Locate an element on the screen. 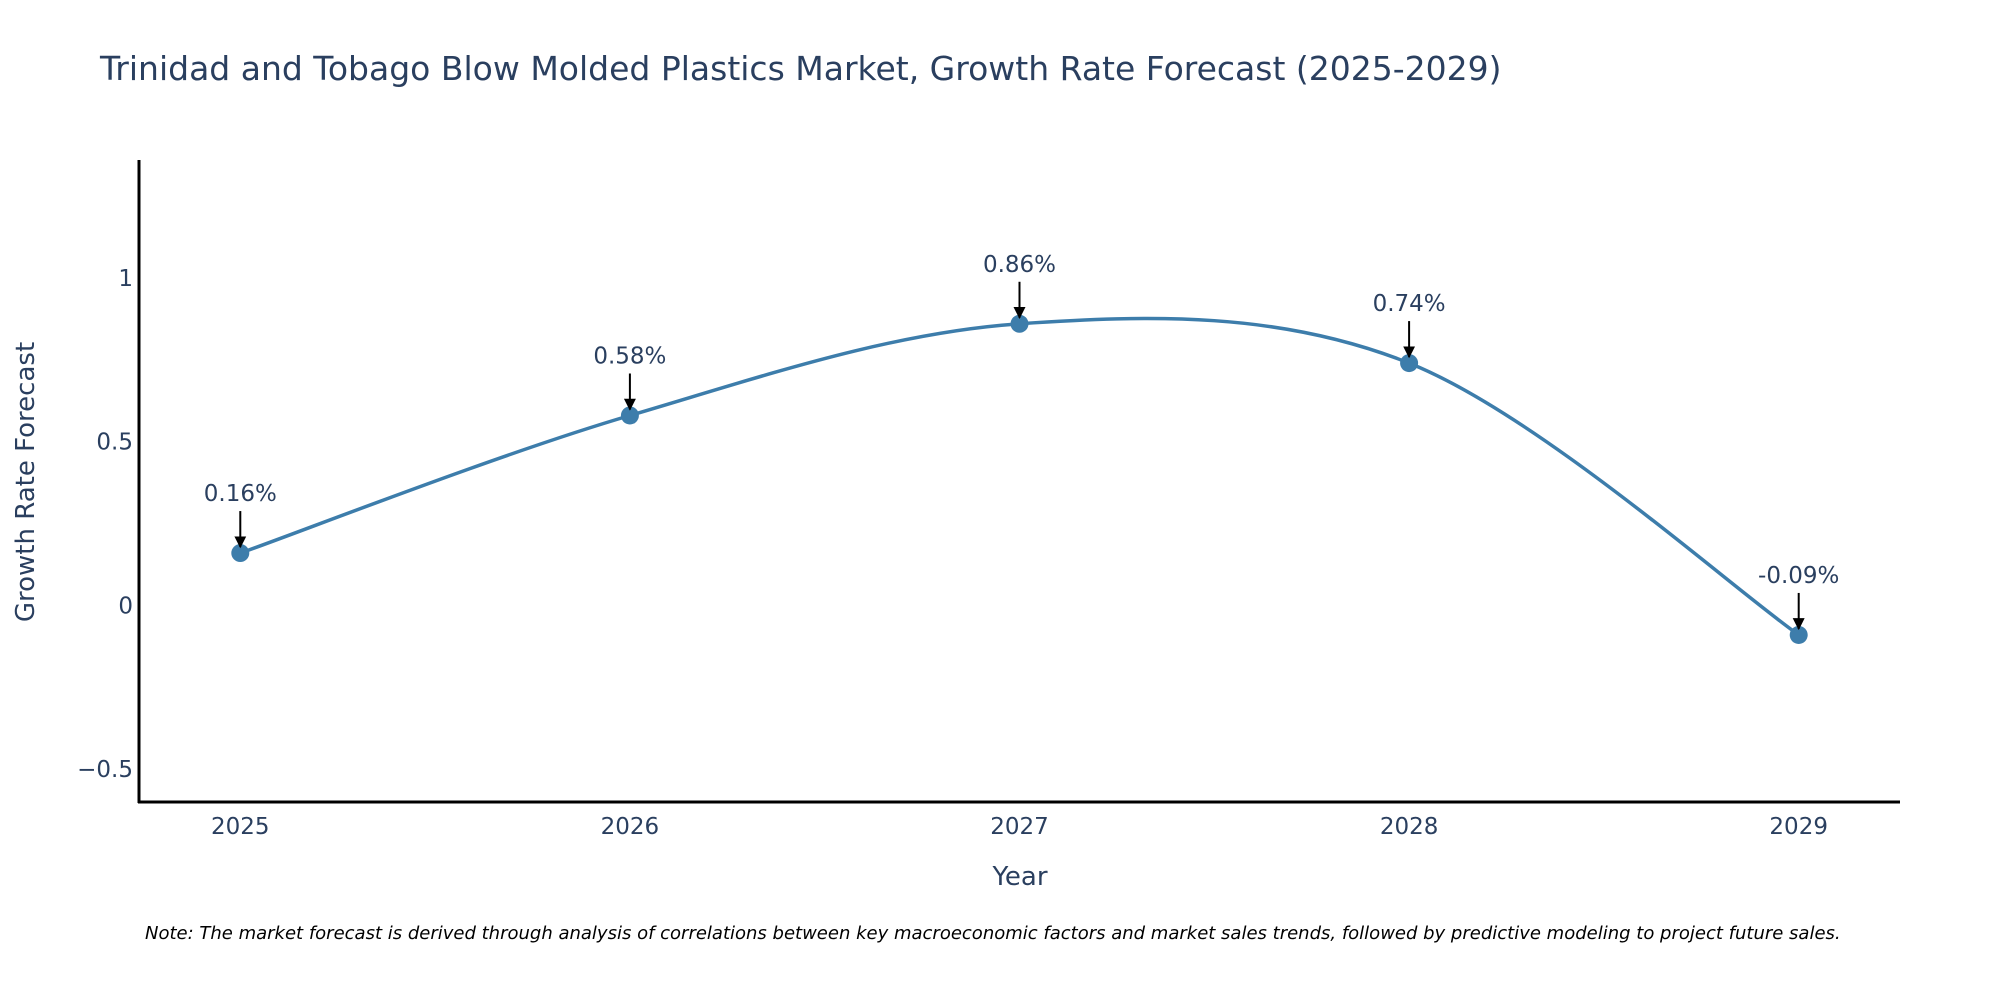 This screenshot has height=1000, width=2000. y-tick-label: −0.5 is located at coordinates (105, 770).